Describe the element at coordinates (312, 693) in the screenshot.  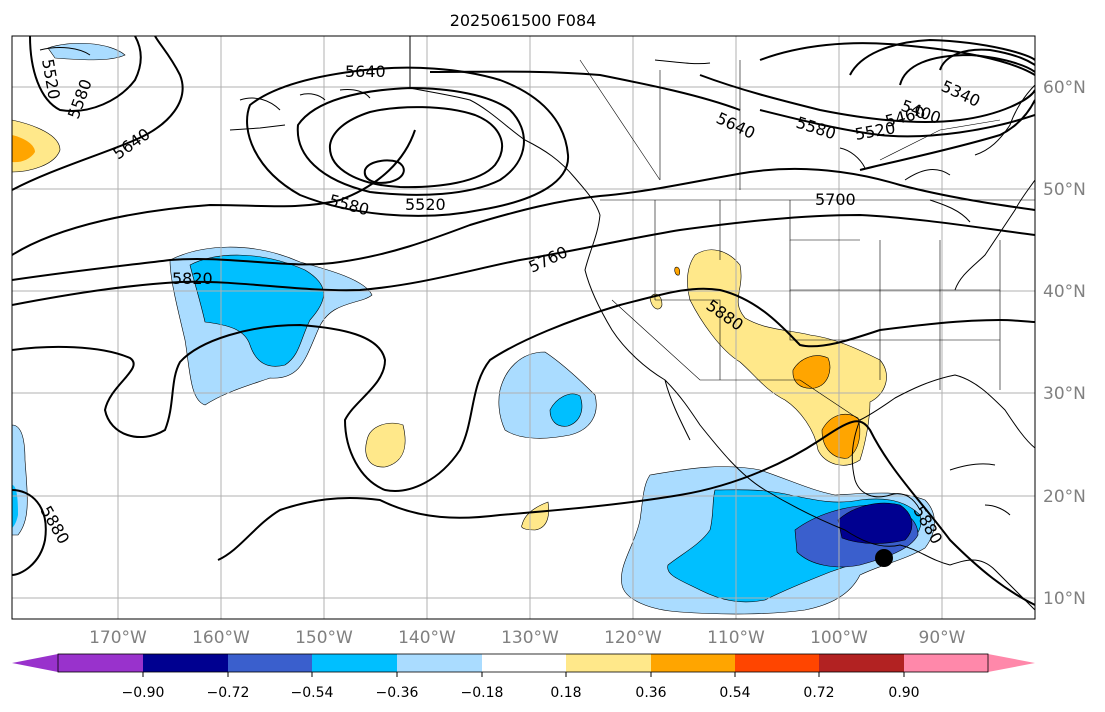
I see `colorbar-tick-label: −0.54` at that location.